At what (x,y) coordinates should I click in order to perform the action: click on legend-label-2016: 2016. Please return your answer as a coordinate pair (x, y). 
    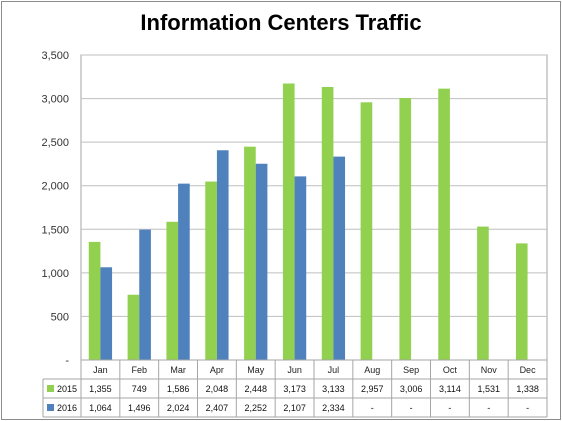
    Looking at the image, I should click on (67, 408).